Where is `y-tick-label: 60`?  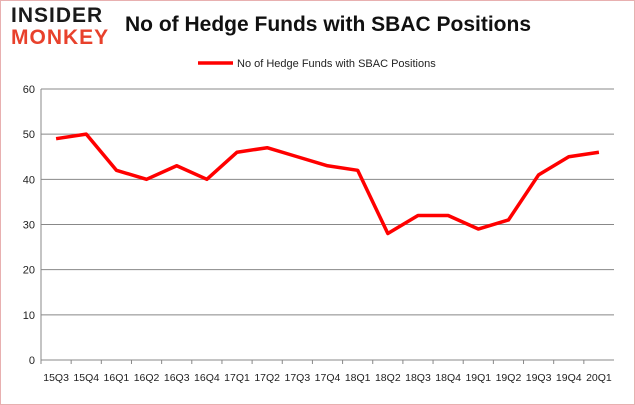
y-tick-label: 60 is located at coordinates (29, 90).